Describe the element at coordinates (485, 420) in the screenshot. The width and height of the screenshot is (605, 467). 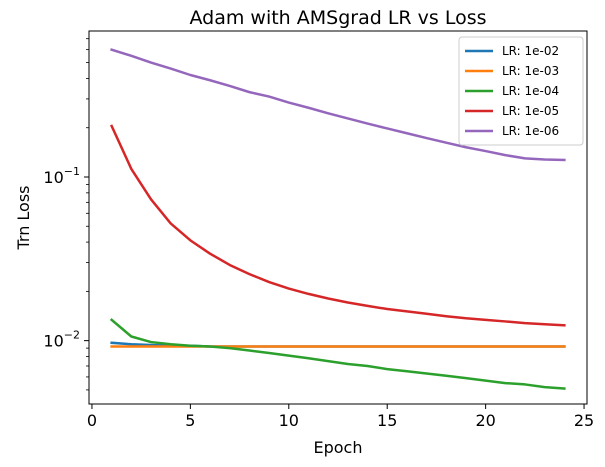
I see `x-tick-label: 20` at that location.